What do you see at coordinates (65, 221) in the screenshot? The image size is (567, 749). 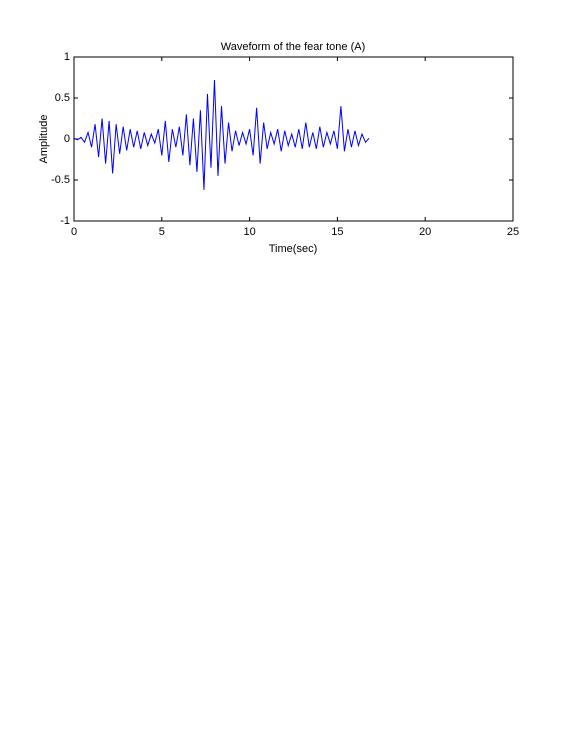 I see `y-tick-label: -1` at bounding box center [65, 221].